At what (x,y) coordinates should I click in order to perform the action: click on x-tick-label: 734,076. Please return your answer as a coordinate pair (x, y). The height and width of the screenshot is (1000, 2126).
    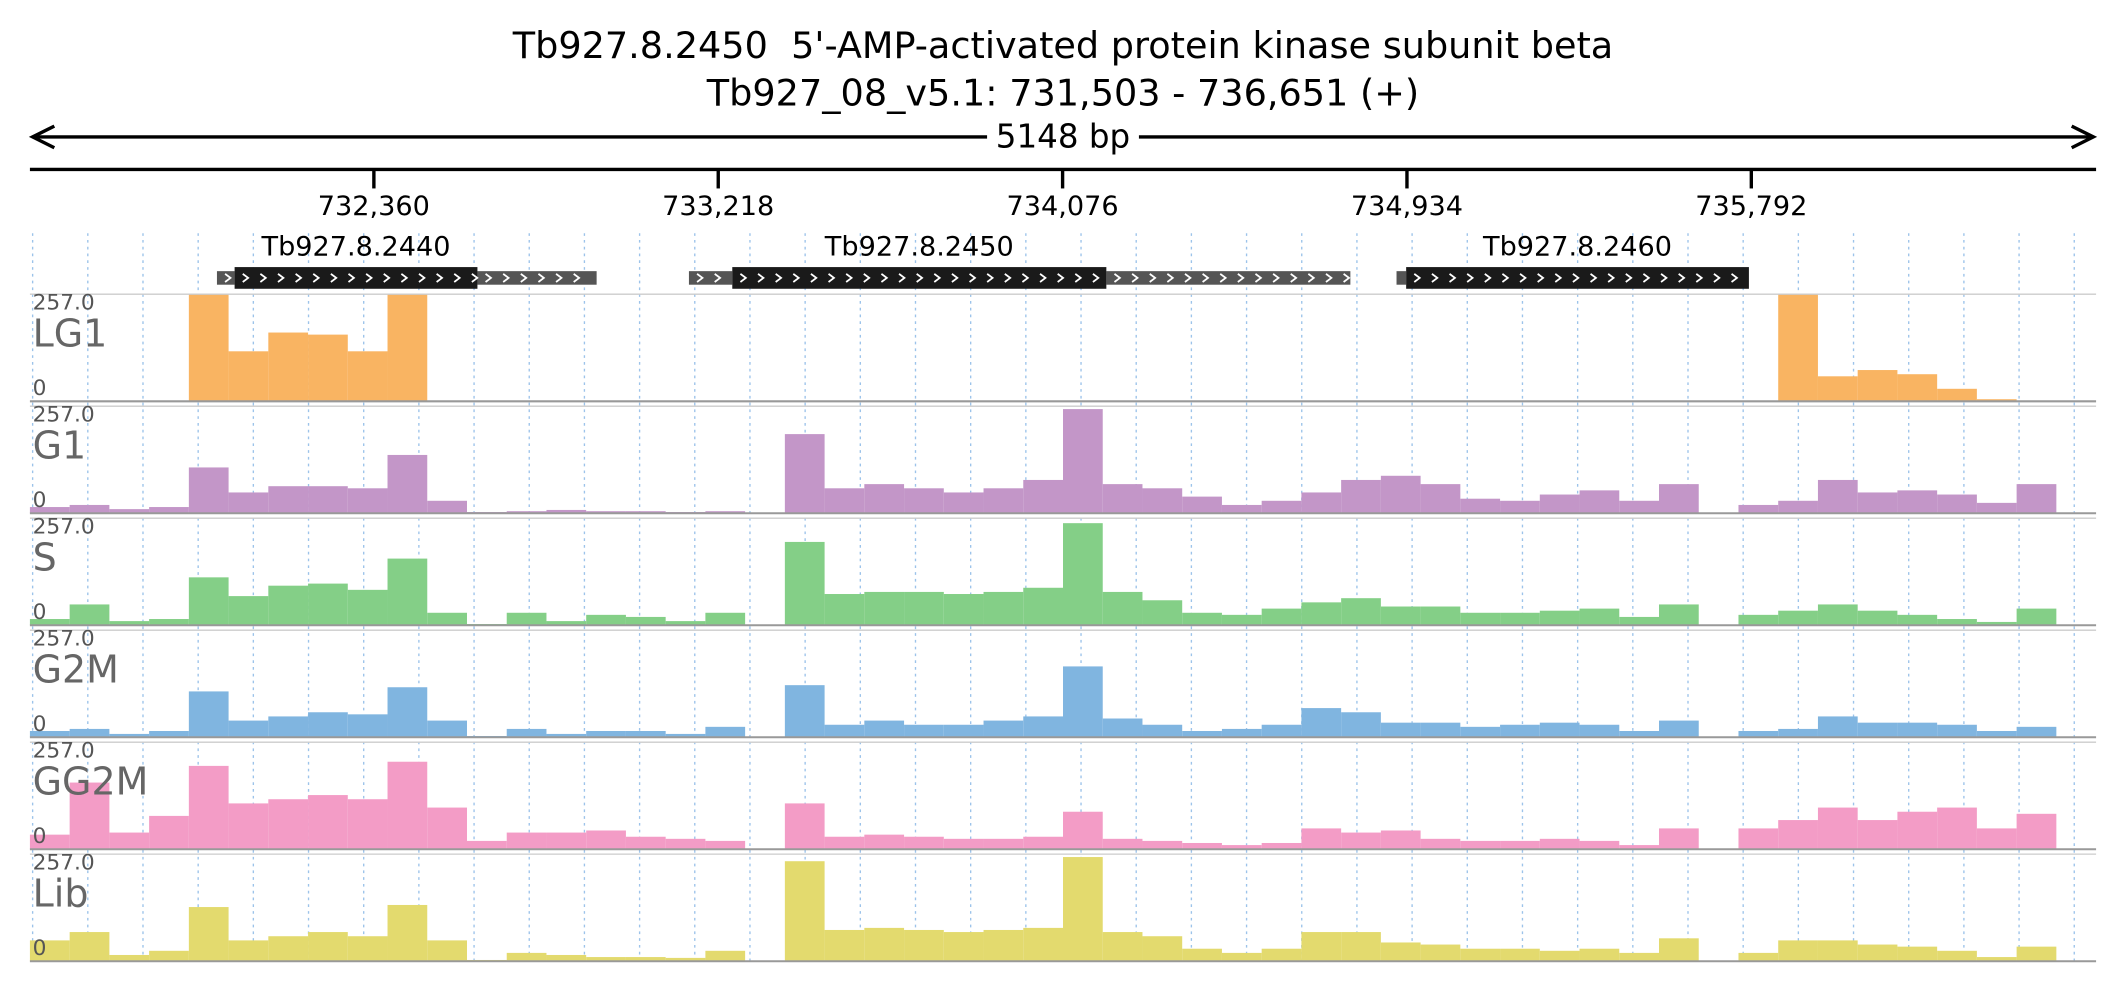
    Looking at the image, I should click on (1063, 206).